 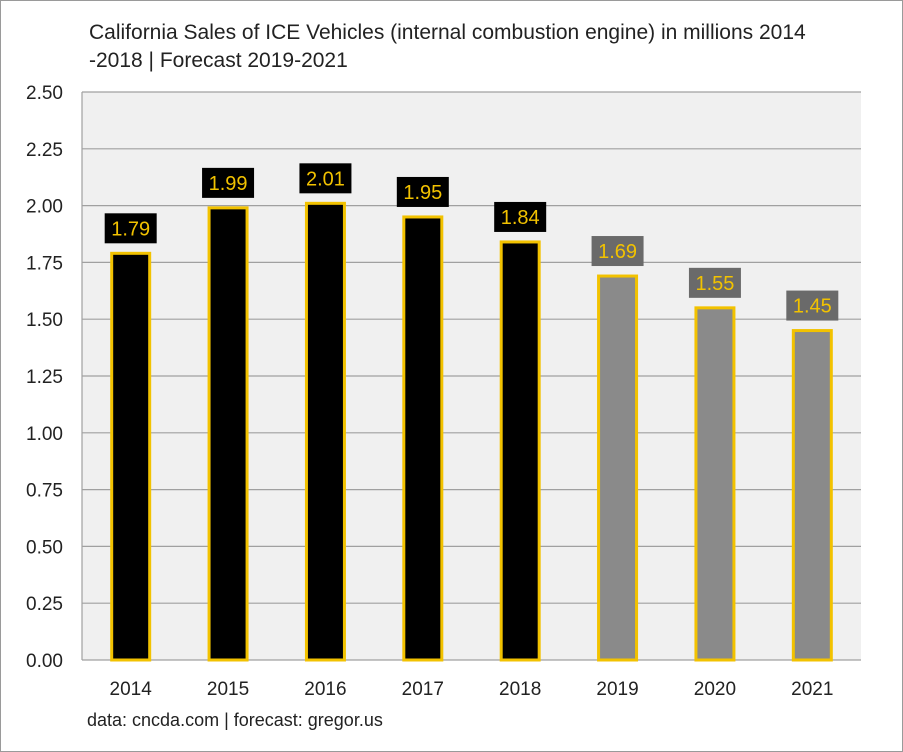 I want to click on x-tick-label: 2019, so click(x=617, y=689).